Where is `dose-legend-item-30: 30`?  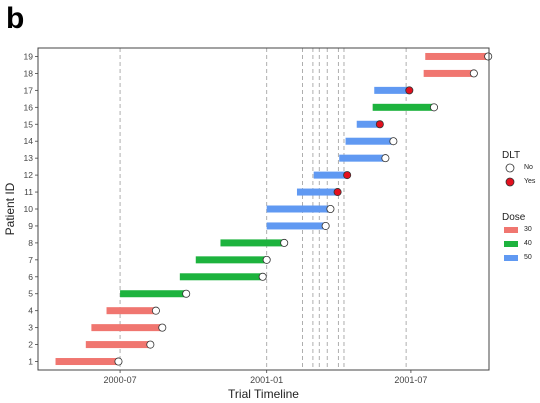 dose-legend-item-30: 30 is located at coordinates (517, 230).